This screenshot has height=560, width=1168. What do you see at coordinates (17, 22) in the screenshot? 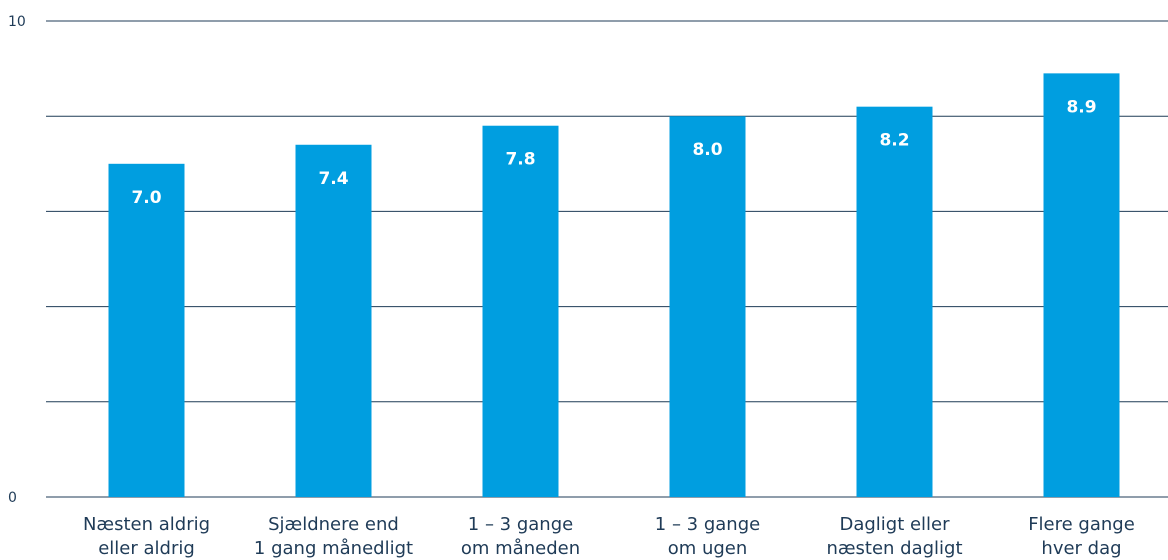
I see `y-tick-label: 10` at bounding box center [17, 22].